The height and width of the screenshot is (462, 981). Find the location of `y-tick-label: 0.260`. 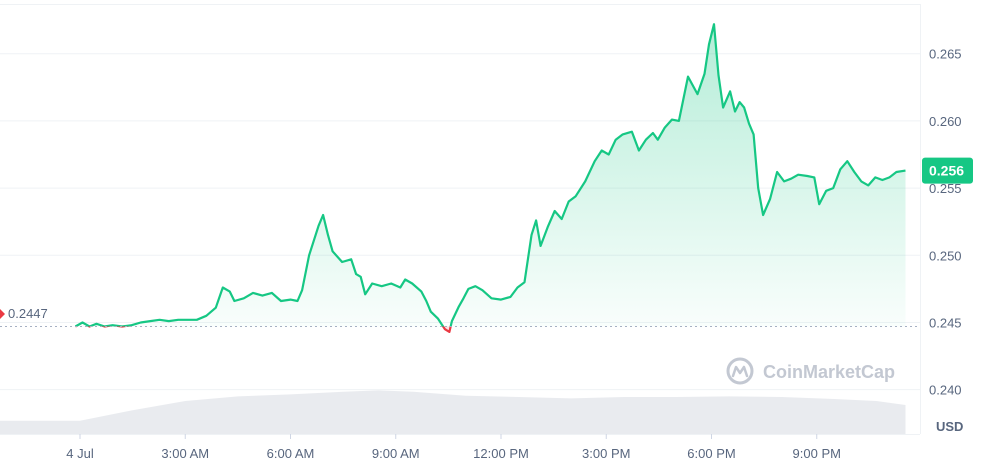

y-tick-label: 0.260 is located at coordinates (945, 121).